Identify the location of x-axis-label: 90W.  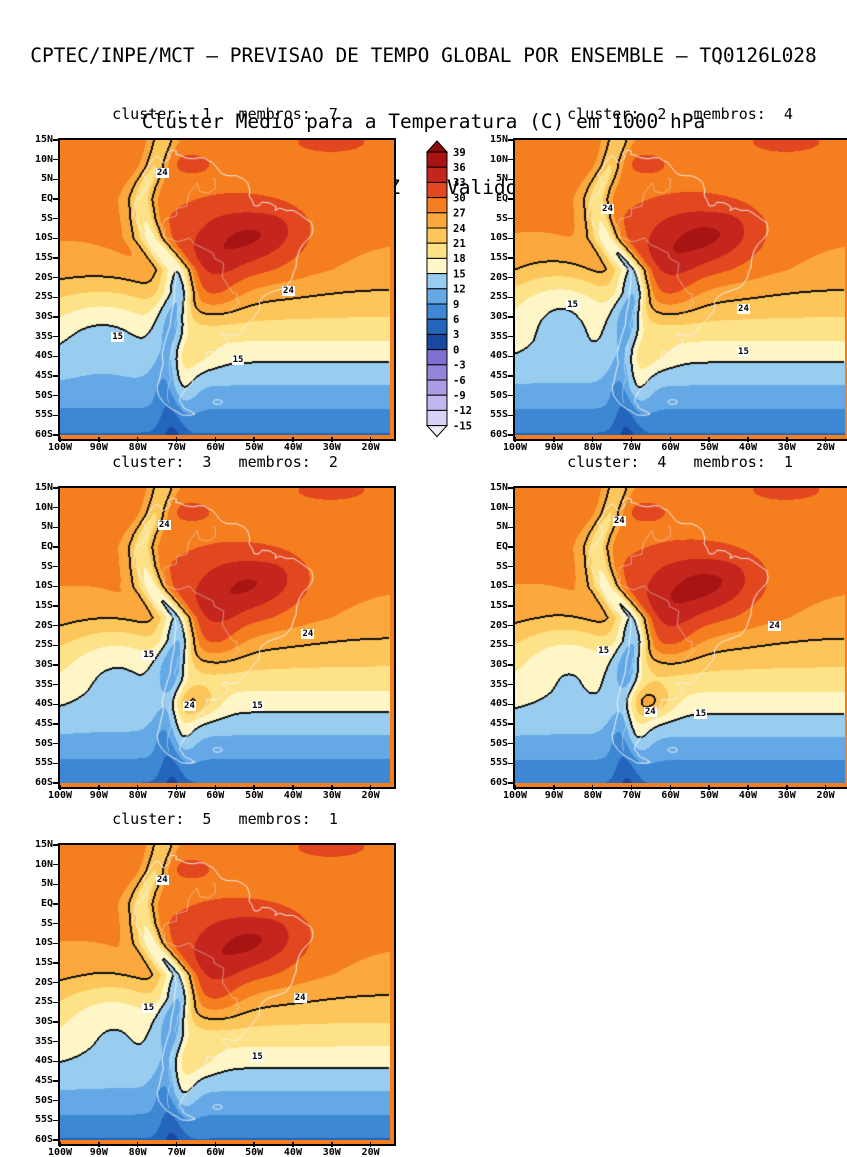
(553, 795).